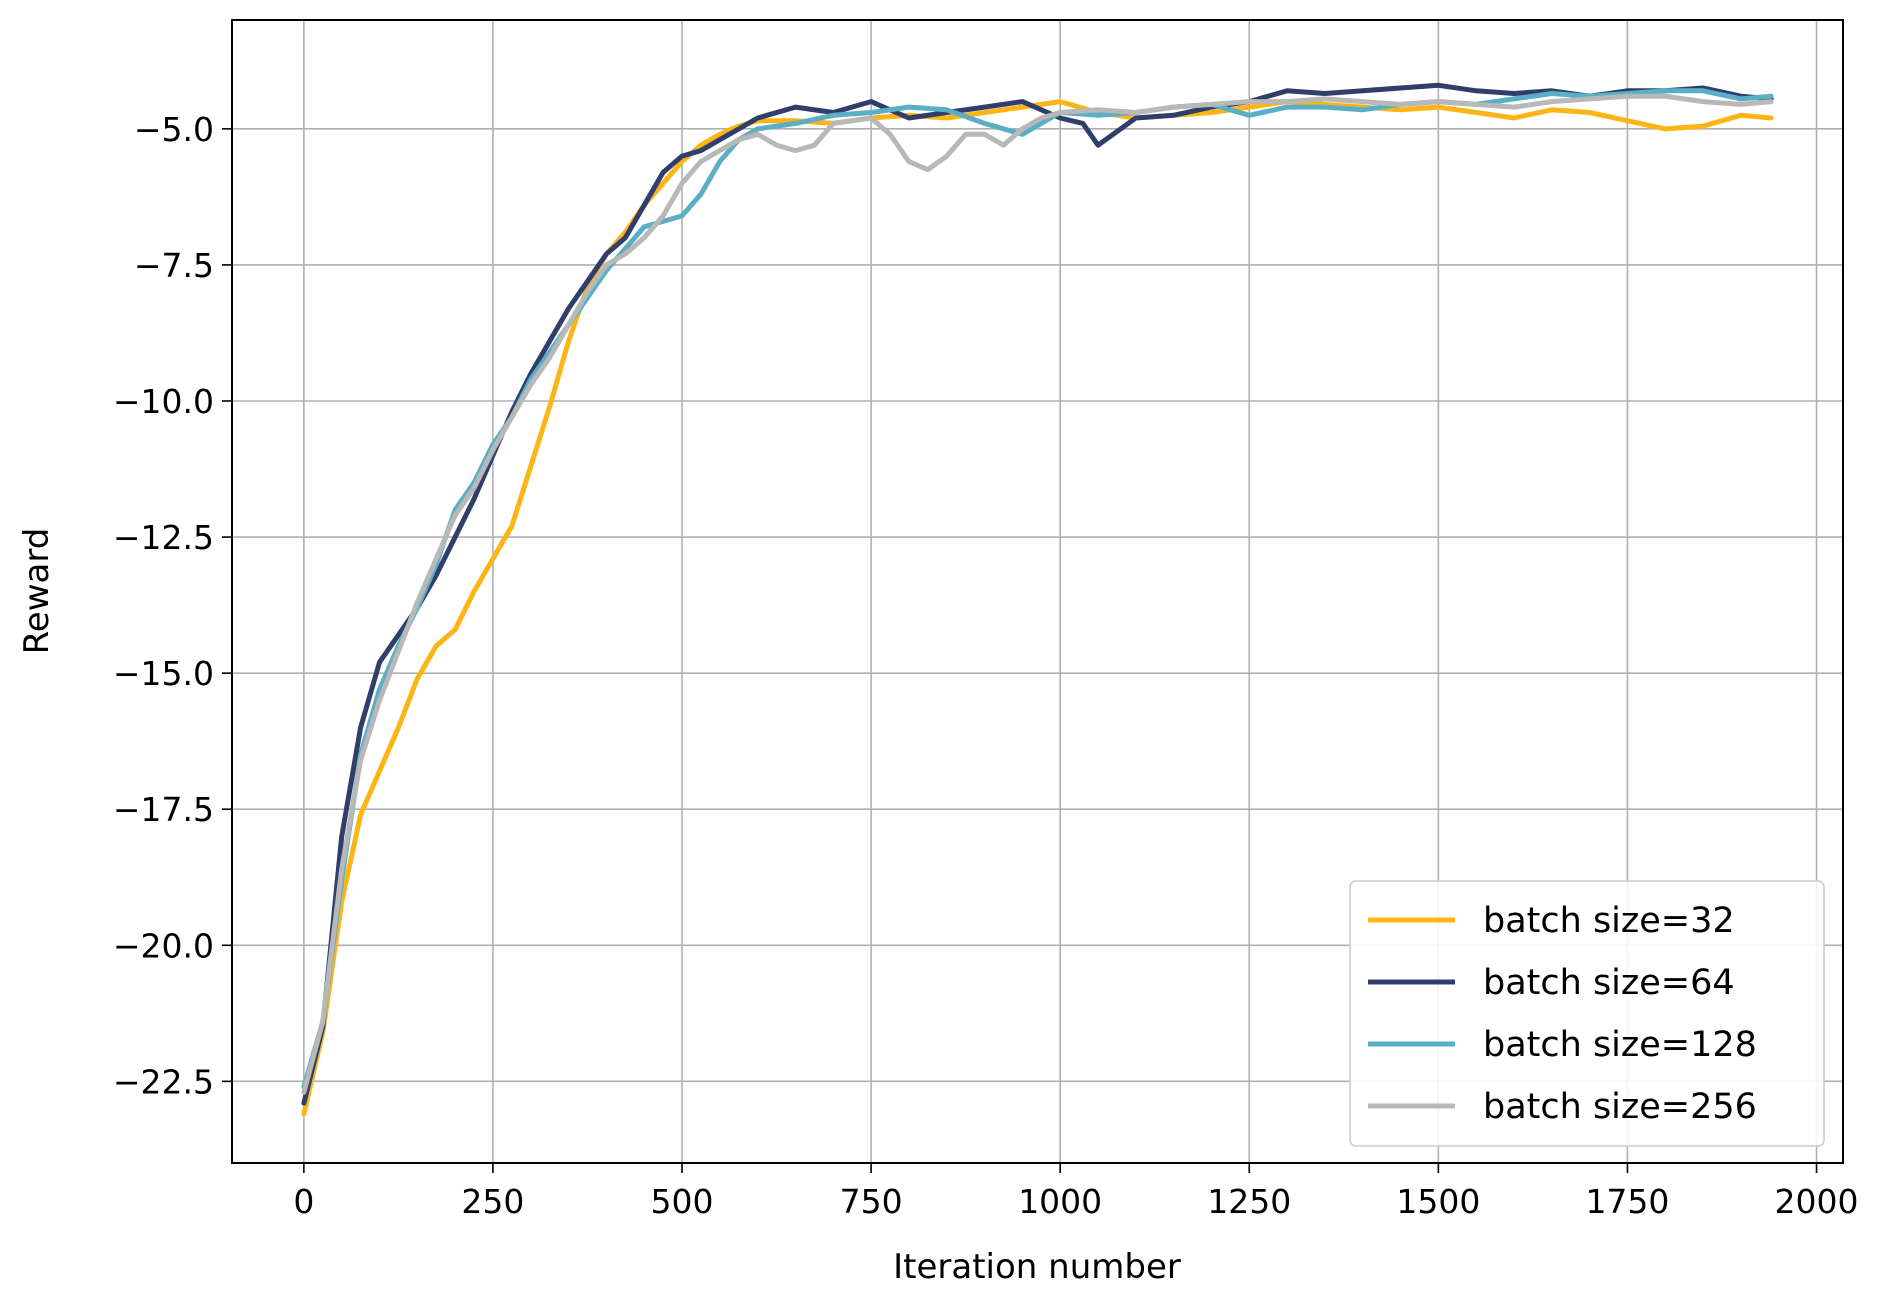 This screenshot has height=1308, width=1877. I want to click on y-tick-label: −12.5, so click(163, 537).